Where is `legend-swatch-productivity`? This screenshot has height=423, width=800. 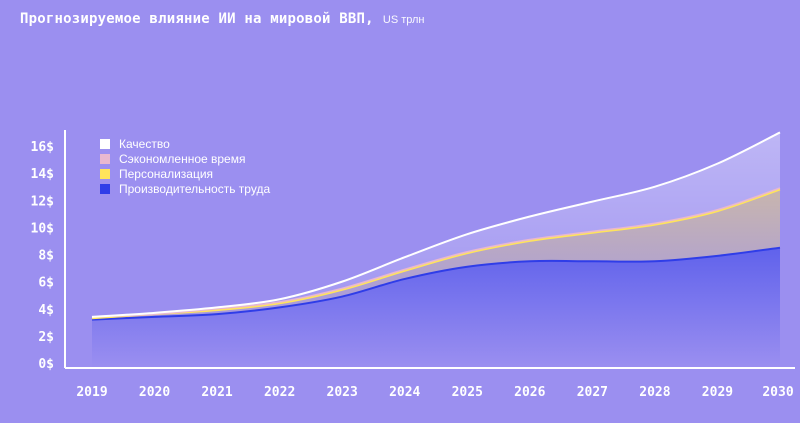
legend-swatch-productivity is located at coordinates (105, 188).